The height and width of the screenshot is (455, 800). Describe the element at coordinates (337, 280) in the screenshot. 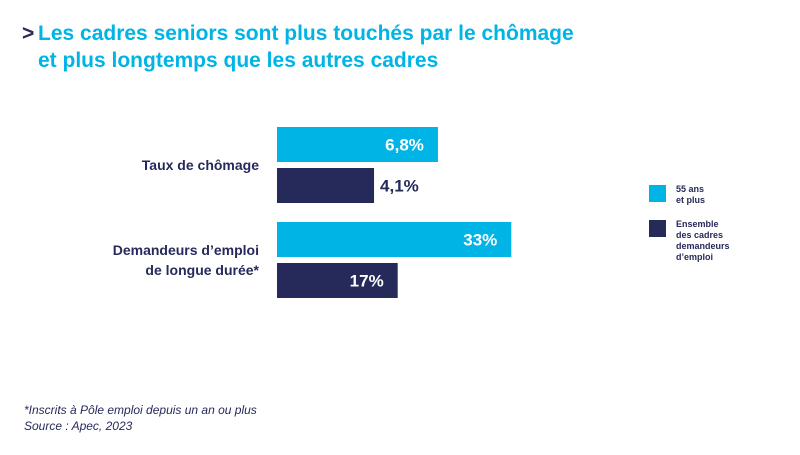

I see `bar-g1-s1` at that location.